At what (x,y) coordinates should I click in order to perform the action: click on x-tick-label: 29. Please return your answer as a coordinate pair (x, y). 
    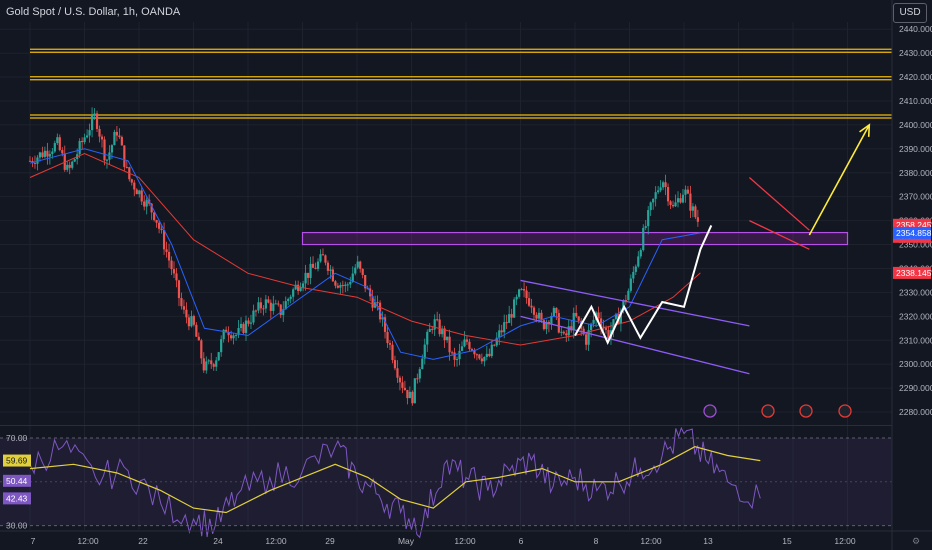
    Looking at the image, I should click on (330, 541).